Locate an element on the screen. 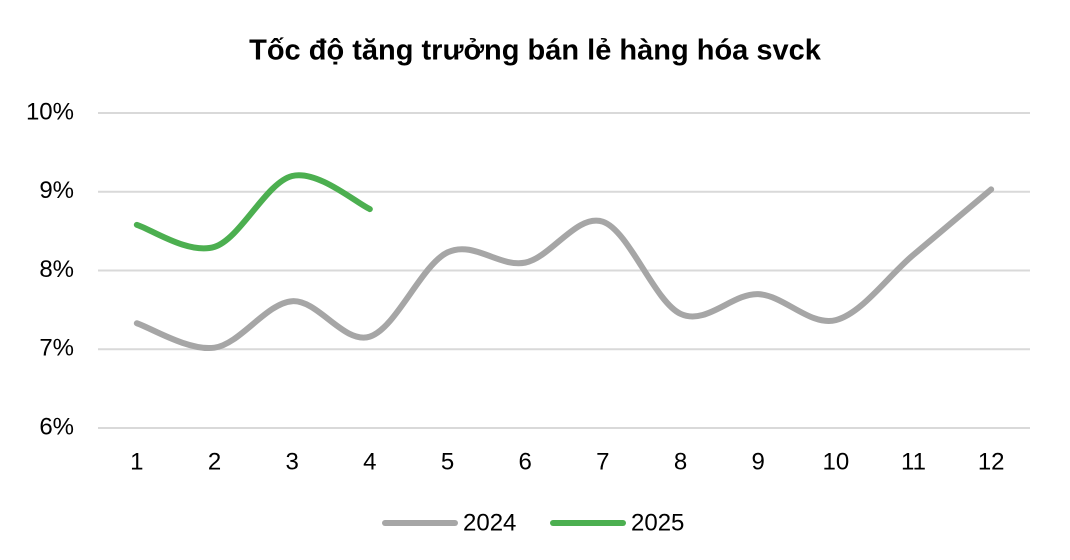 Image resolution: width=1070 pixels, height=560 pixels. legend-label: 2025 is located at coordinates (657, 522).